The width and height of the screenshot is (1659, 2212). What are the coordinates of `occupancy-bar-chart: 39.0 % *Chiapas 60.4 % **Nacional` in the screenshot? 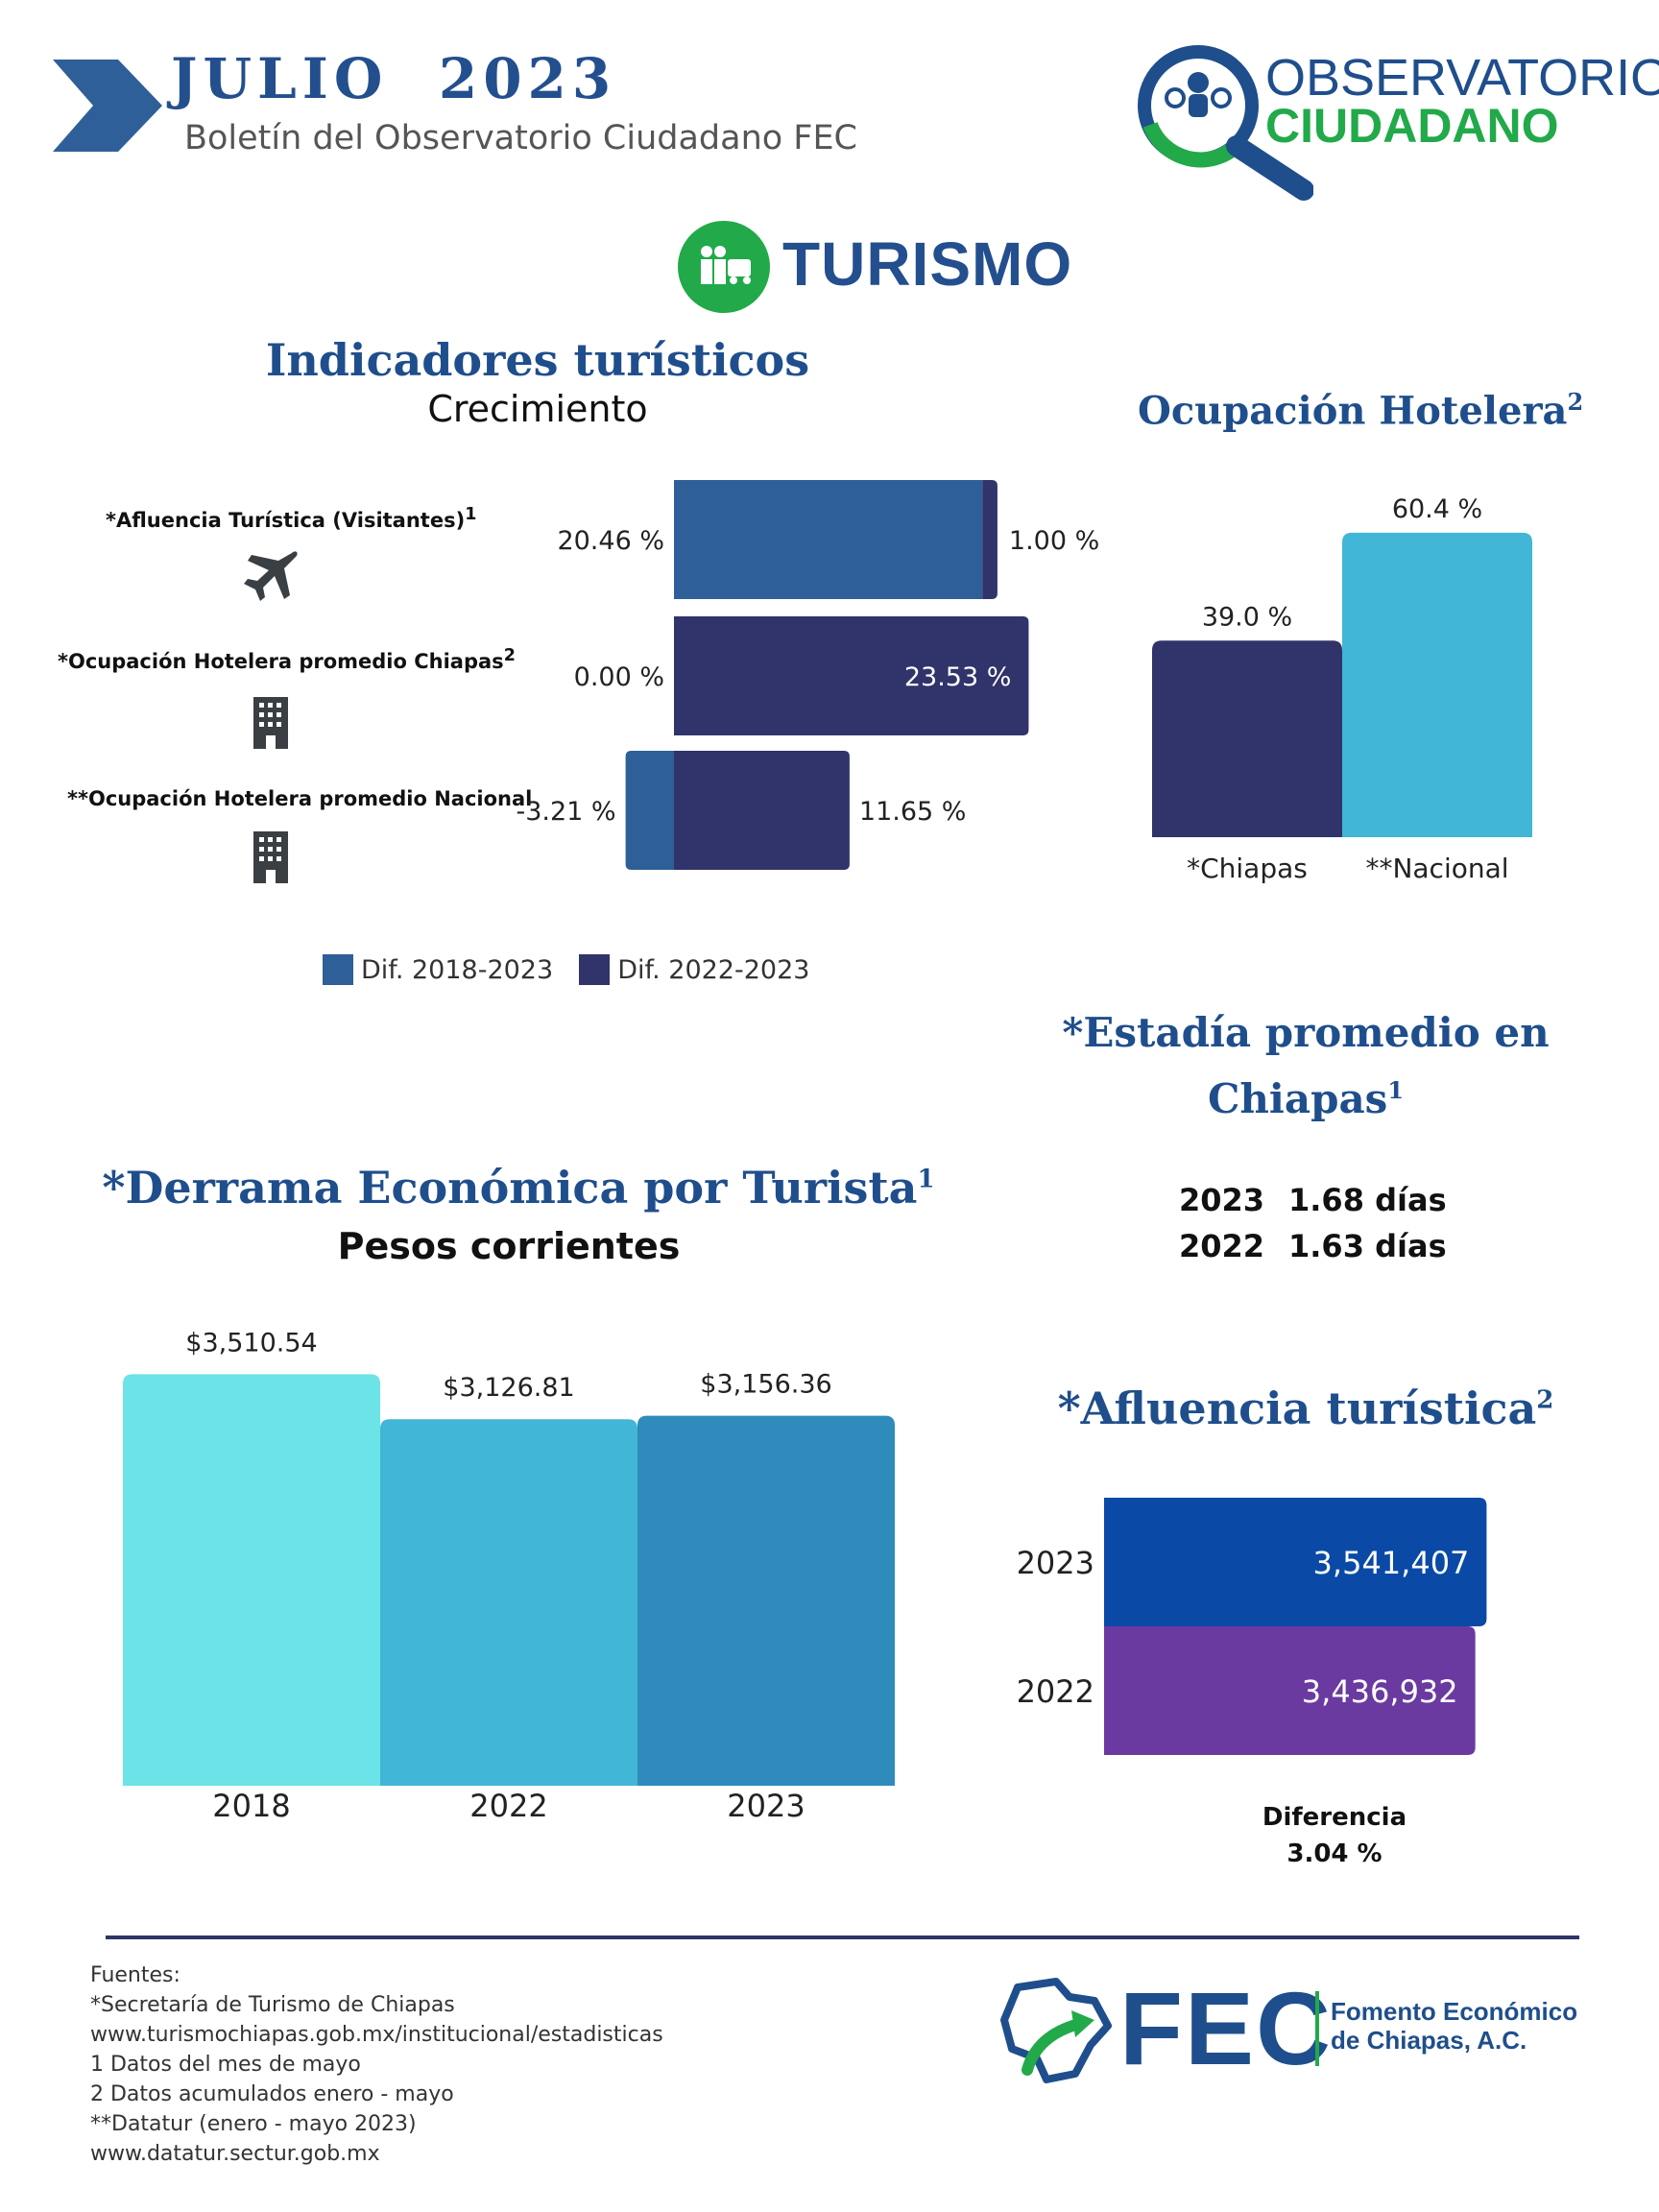 It's located at (1342, 689).